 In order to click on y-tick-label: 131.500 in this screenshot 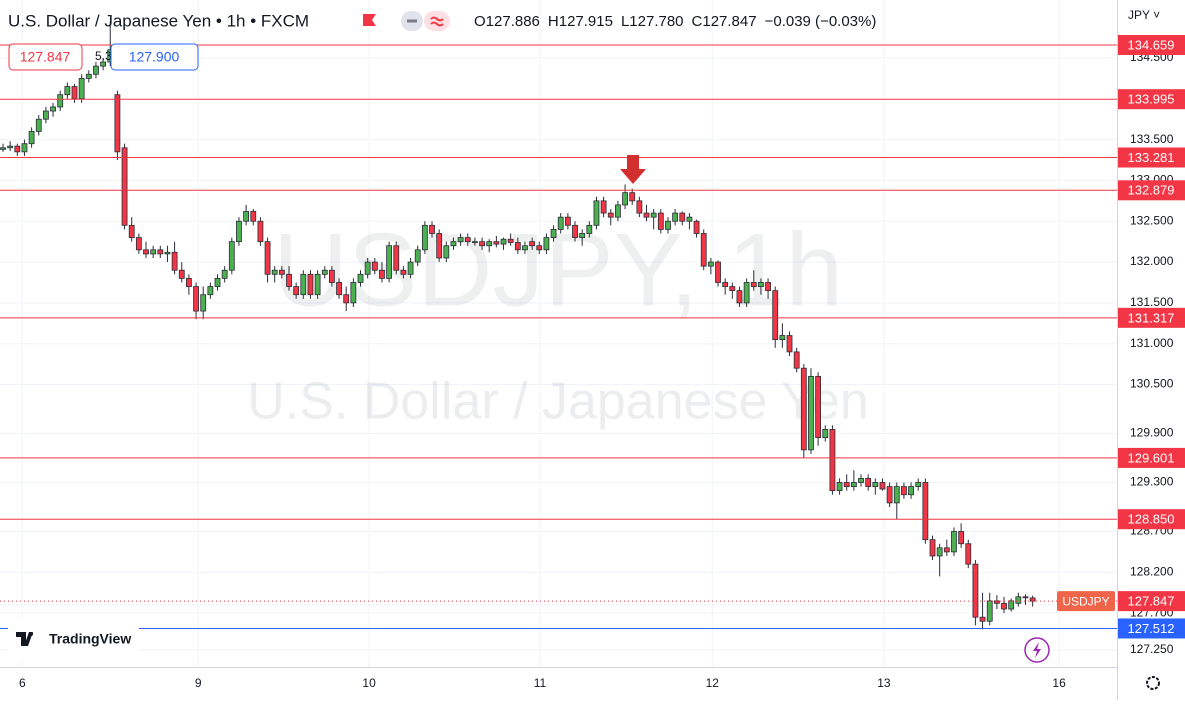, I will do `click(1152, 302)`.